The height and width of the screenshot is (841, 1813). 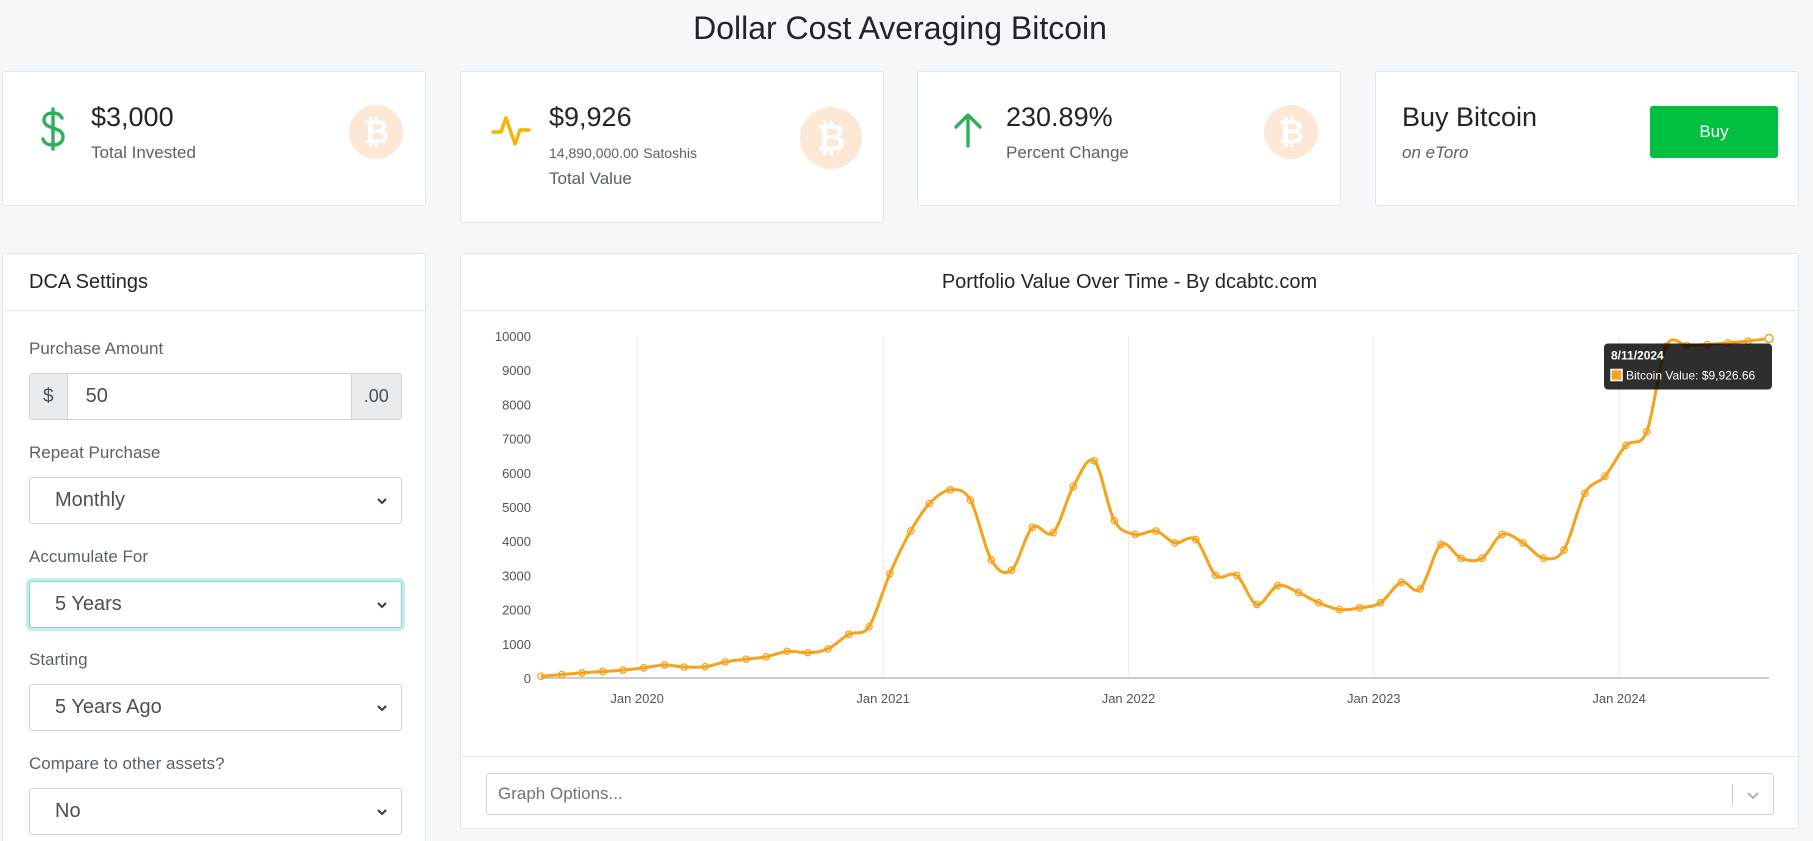 What do you see at coordinates (1587, 138) in the screenshot?
I see `buy-bitcoin-card: Buy Bitcoin on eToro Buy` at bounding box center [1587, 138].